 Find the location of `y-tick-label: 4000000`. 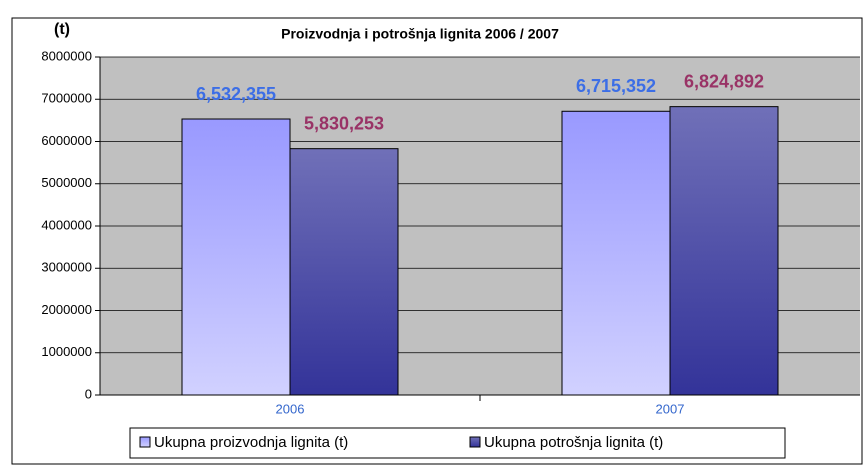

y-tick-label: 4000000 is located at coordinates (66, 224).